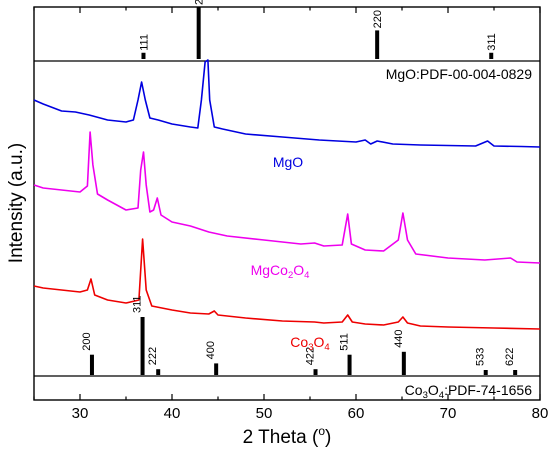  Describe the element at coordinates (540, 413) in the screenshot. I see `x-tick-label: 80` at that location.